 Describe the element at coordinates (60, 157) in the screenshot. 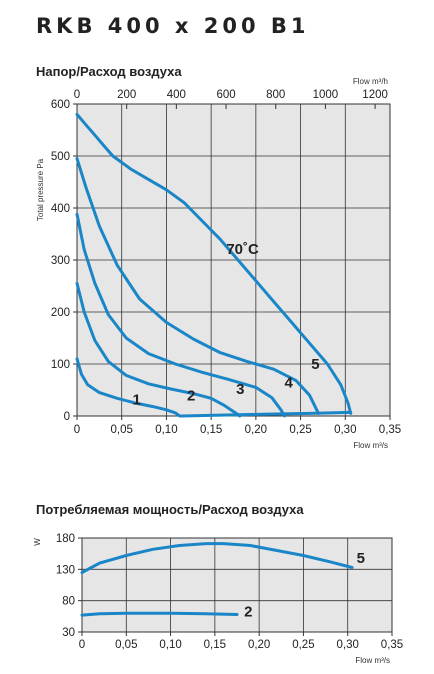

I see `plot1-ytick-label: 500` at that location.